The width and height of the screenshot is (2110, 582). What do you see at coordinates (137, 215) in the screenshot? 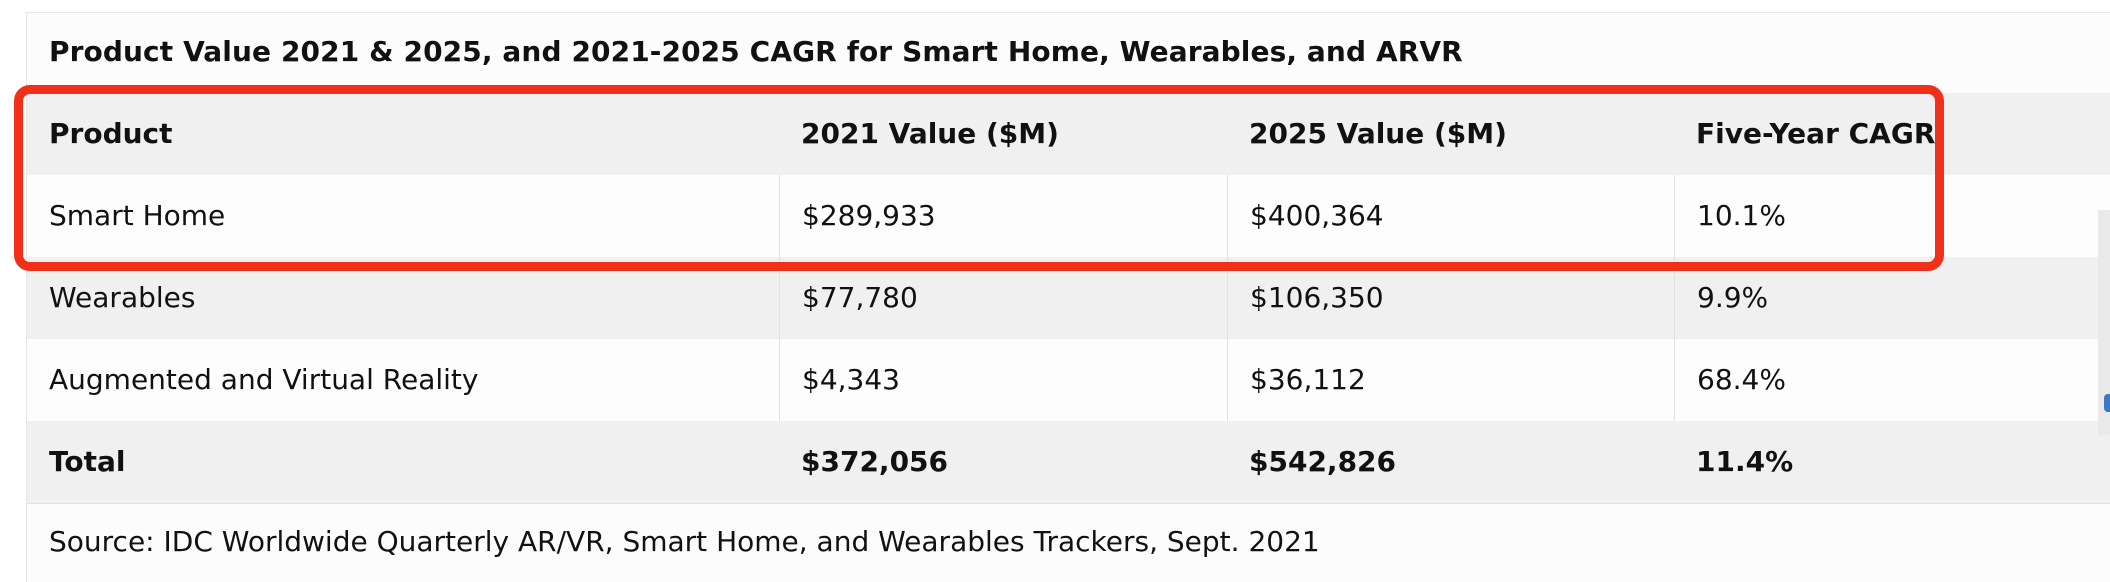
I see `cell-product: Smart Home` at bounding box center [137, 215].